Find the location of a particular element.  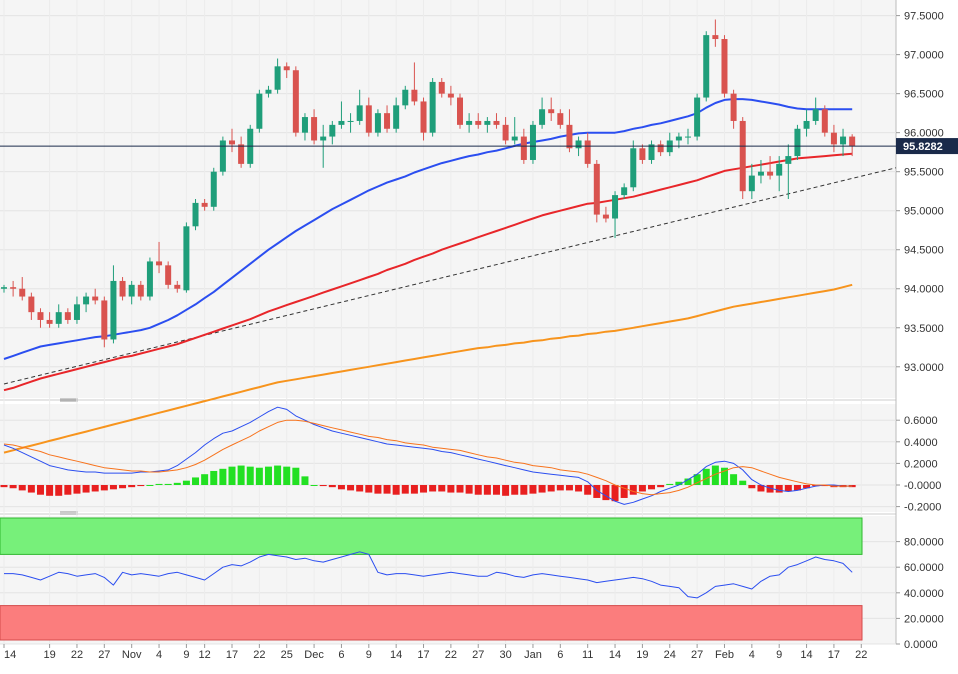

1-y-tick-label: 0.6000 is located at coordinates (921, 421).